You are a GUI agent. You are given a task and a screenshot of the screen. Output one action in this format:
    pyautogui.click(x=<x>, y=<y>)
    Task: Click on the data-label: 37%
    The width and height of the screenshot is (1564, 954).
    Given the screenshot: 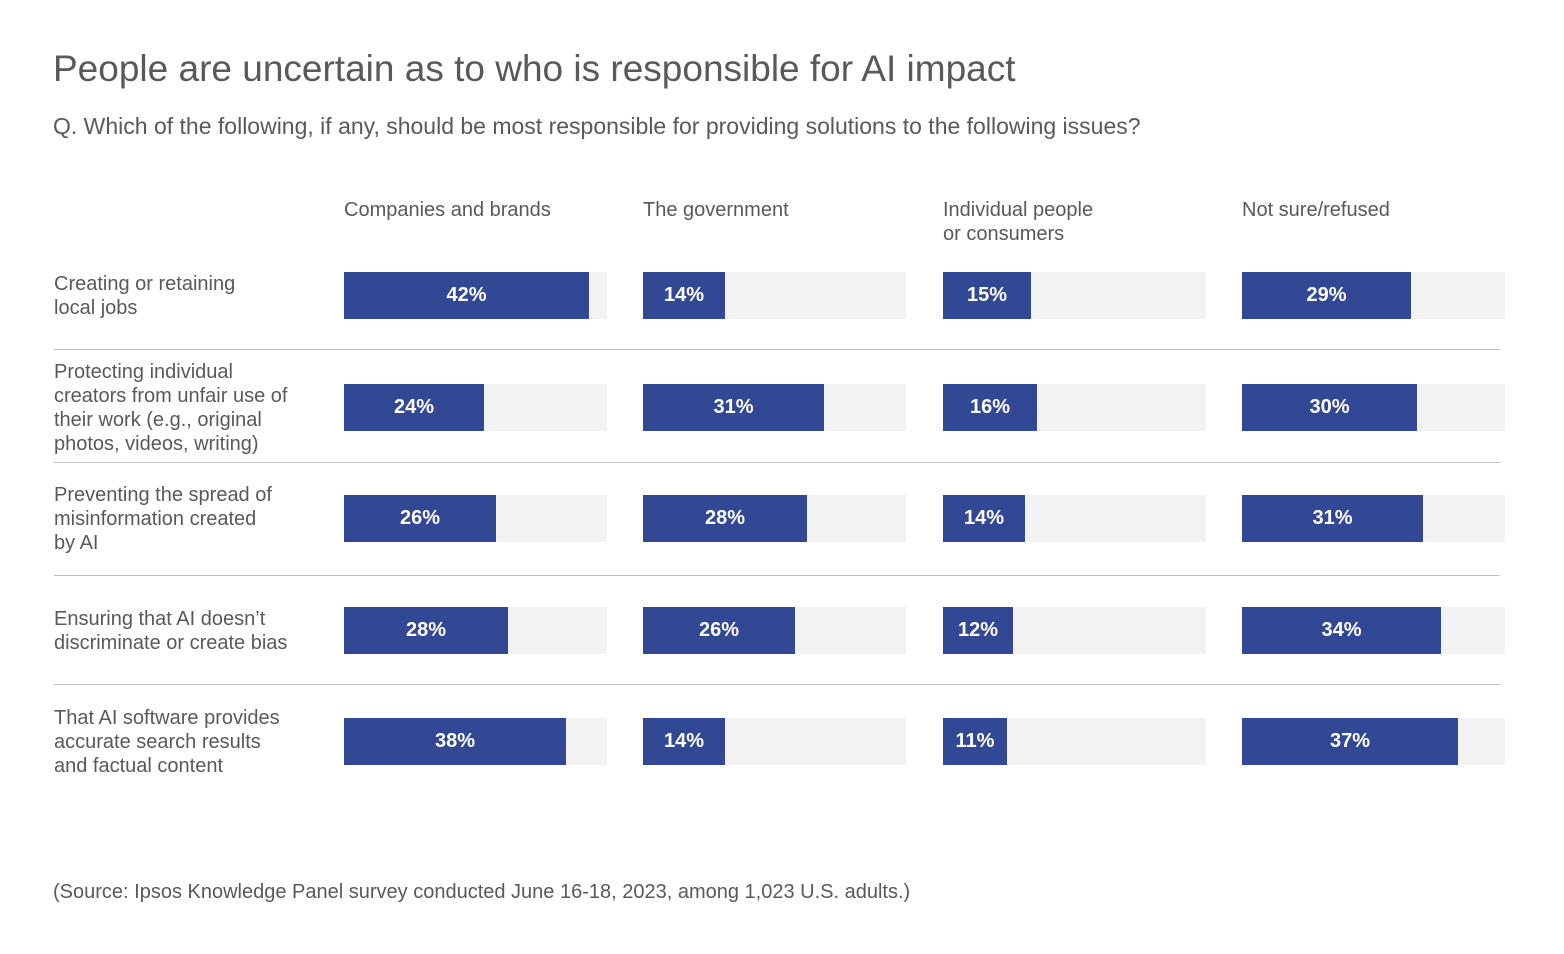 What is the action you would take?
    pyautogui.click(x=1350, y=741)
    